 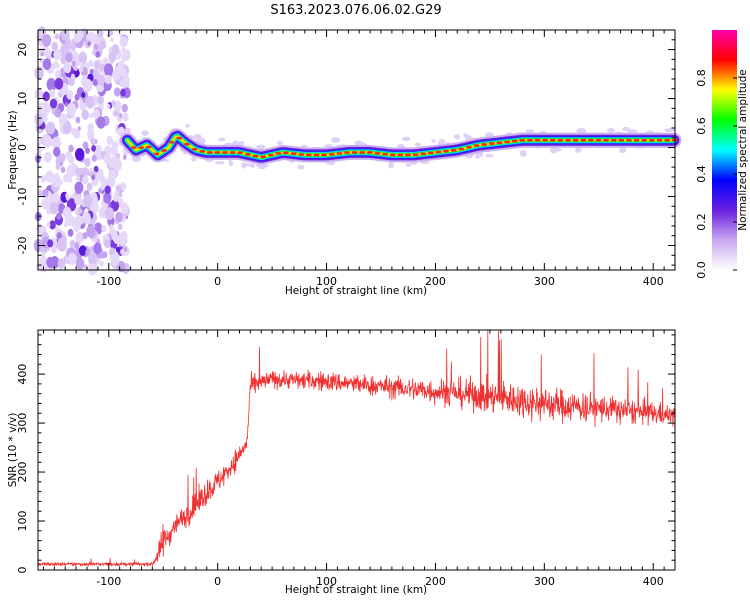 I want to click on snr-x-tick-label: 300, so click(x=544, y=581).